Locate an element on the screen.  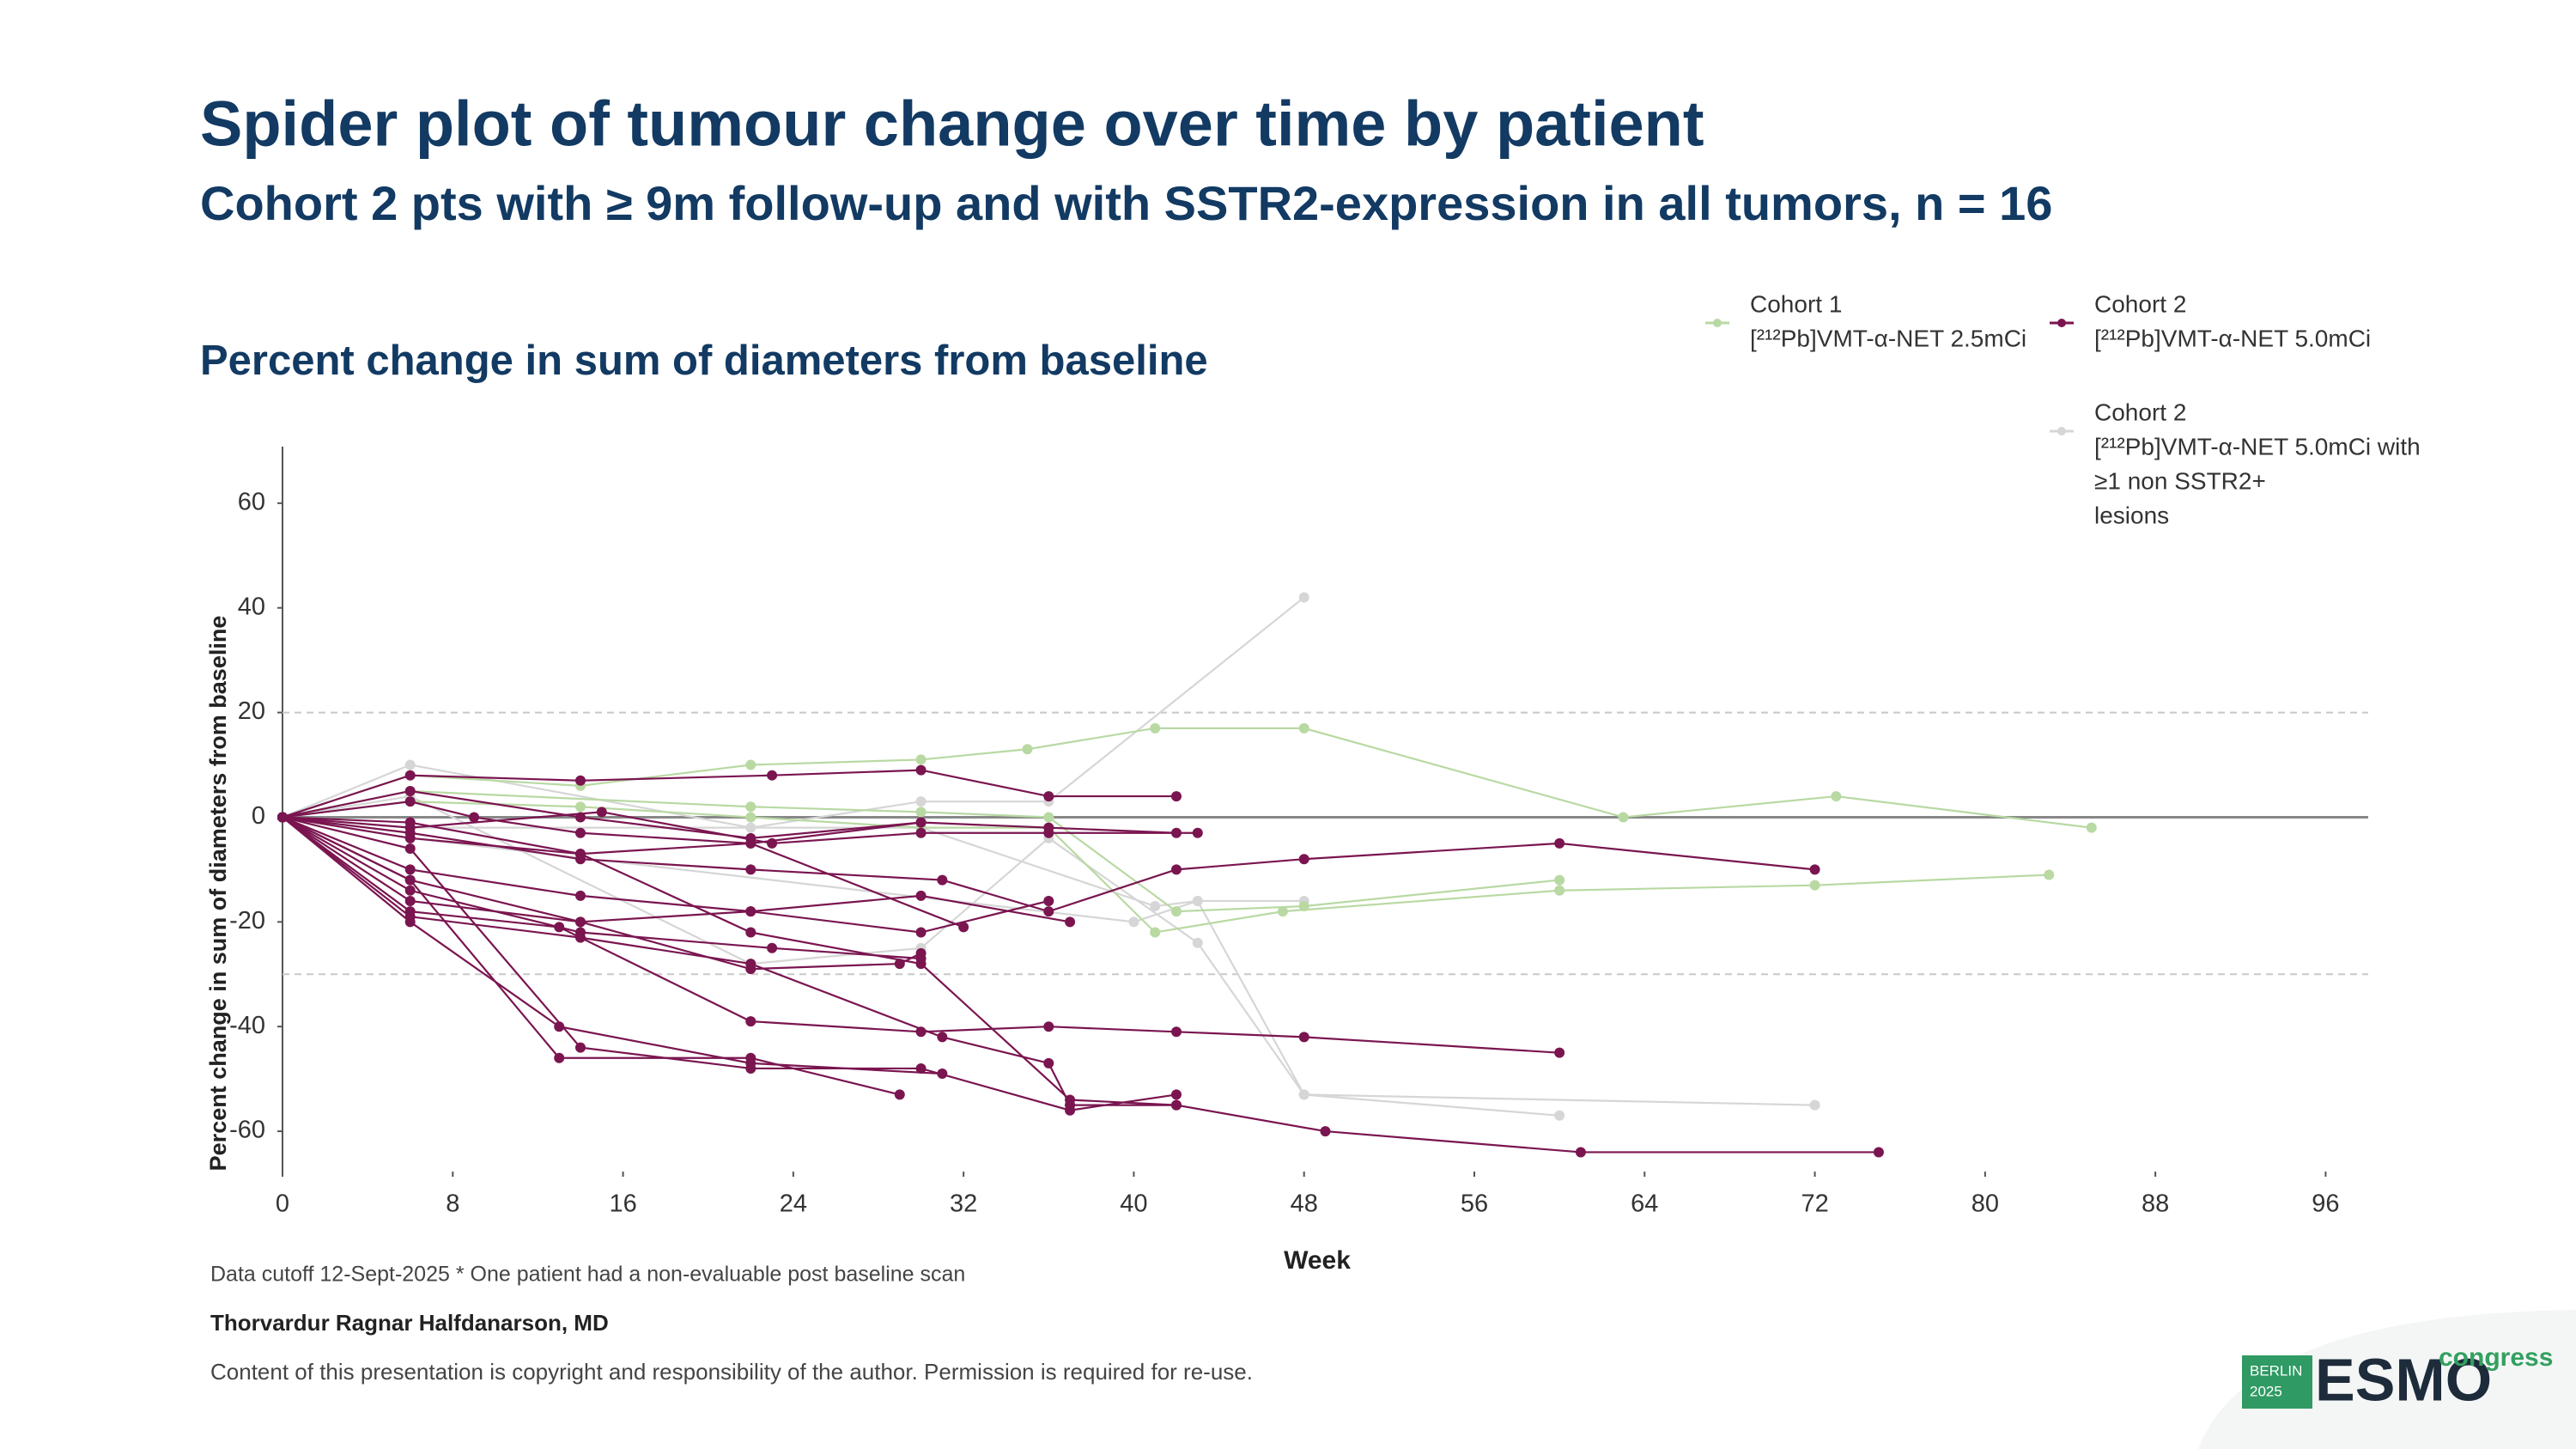
logo-brand: ESMO is located at coordinates (2404, 1379).